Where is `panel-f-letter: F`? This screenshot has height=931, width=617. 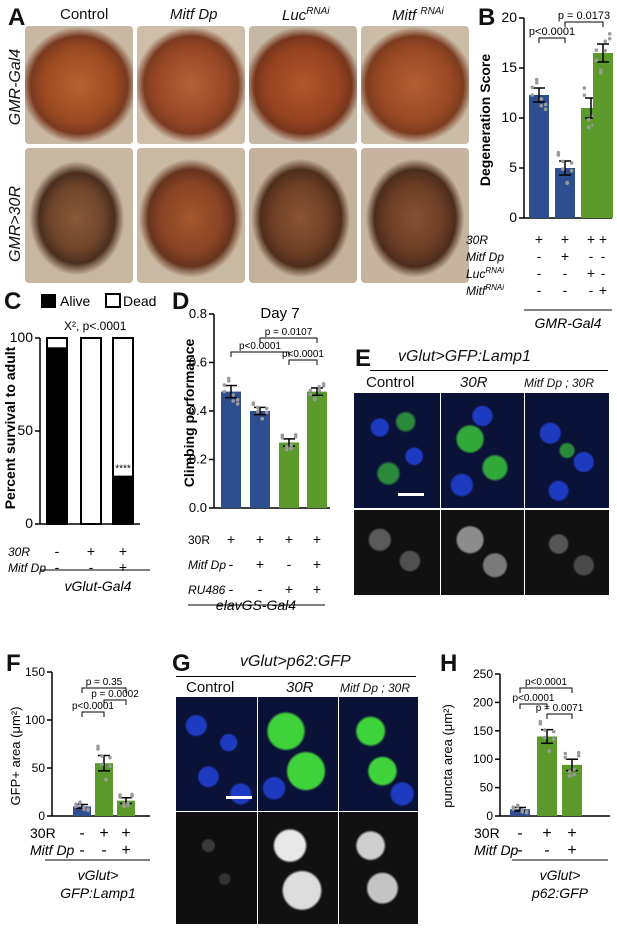 panel-f-letter: F is located at coordinates (13, 663).